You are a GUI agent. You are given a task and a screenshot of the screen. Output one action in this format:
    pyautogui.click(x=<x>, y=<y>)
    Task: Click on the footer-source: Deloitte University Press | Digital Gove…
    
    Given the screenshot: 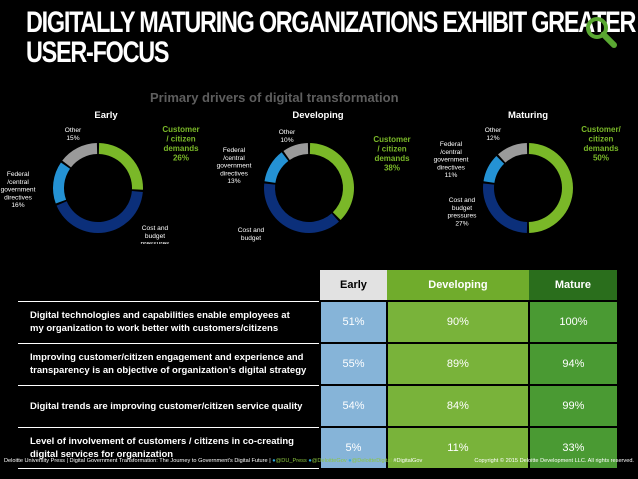 What is the action you would take?
    pyautogui.click(x=137, y=461)
    